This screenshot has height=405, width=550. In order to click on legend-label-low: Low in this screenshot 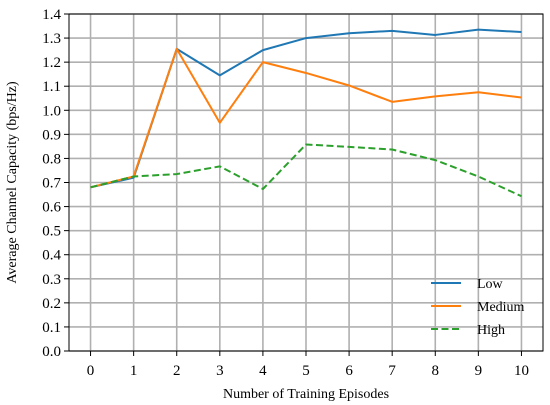, I will do `click(490, 284)`.